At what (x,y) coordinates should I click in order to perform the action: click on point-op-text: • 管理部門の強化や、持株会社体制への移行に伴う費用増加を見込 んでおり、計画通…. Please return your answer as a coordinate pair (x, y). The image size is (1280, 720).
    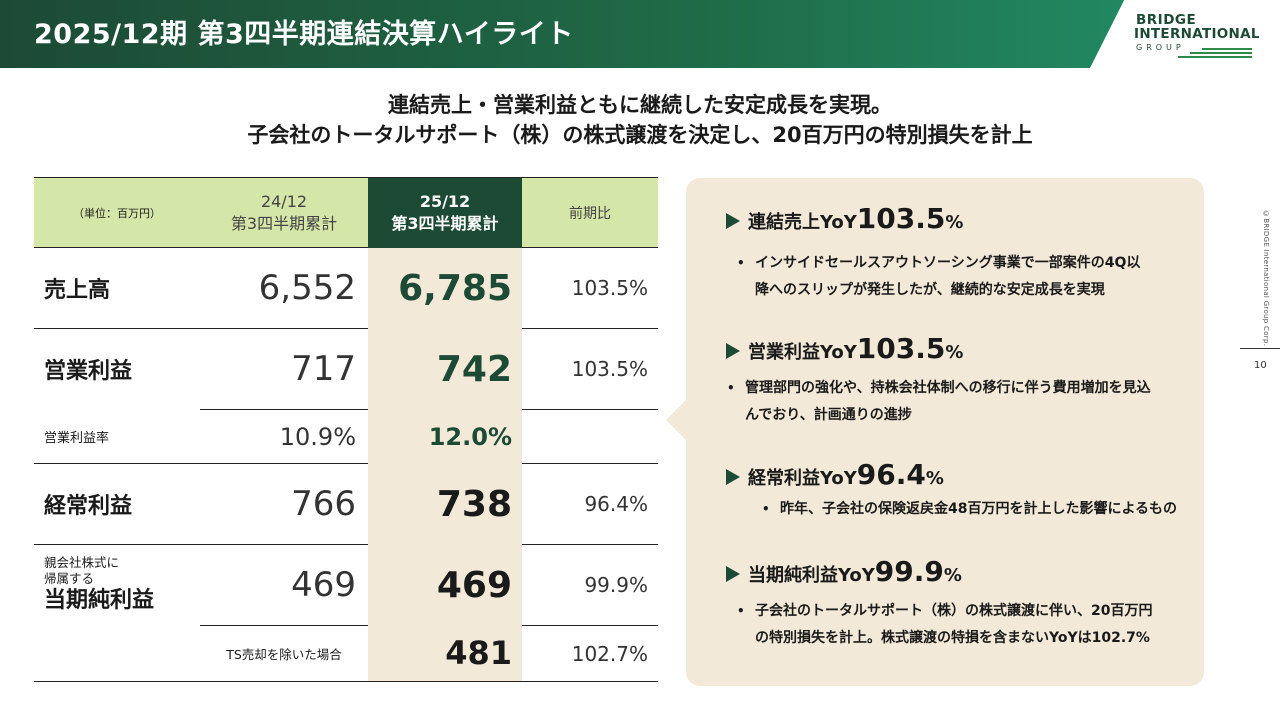
    Looking at the image, I should click on (961, 402).